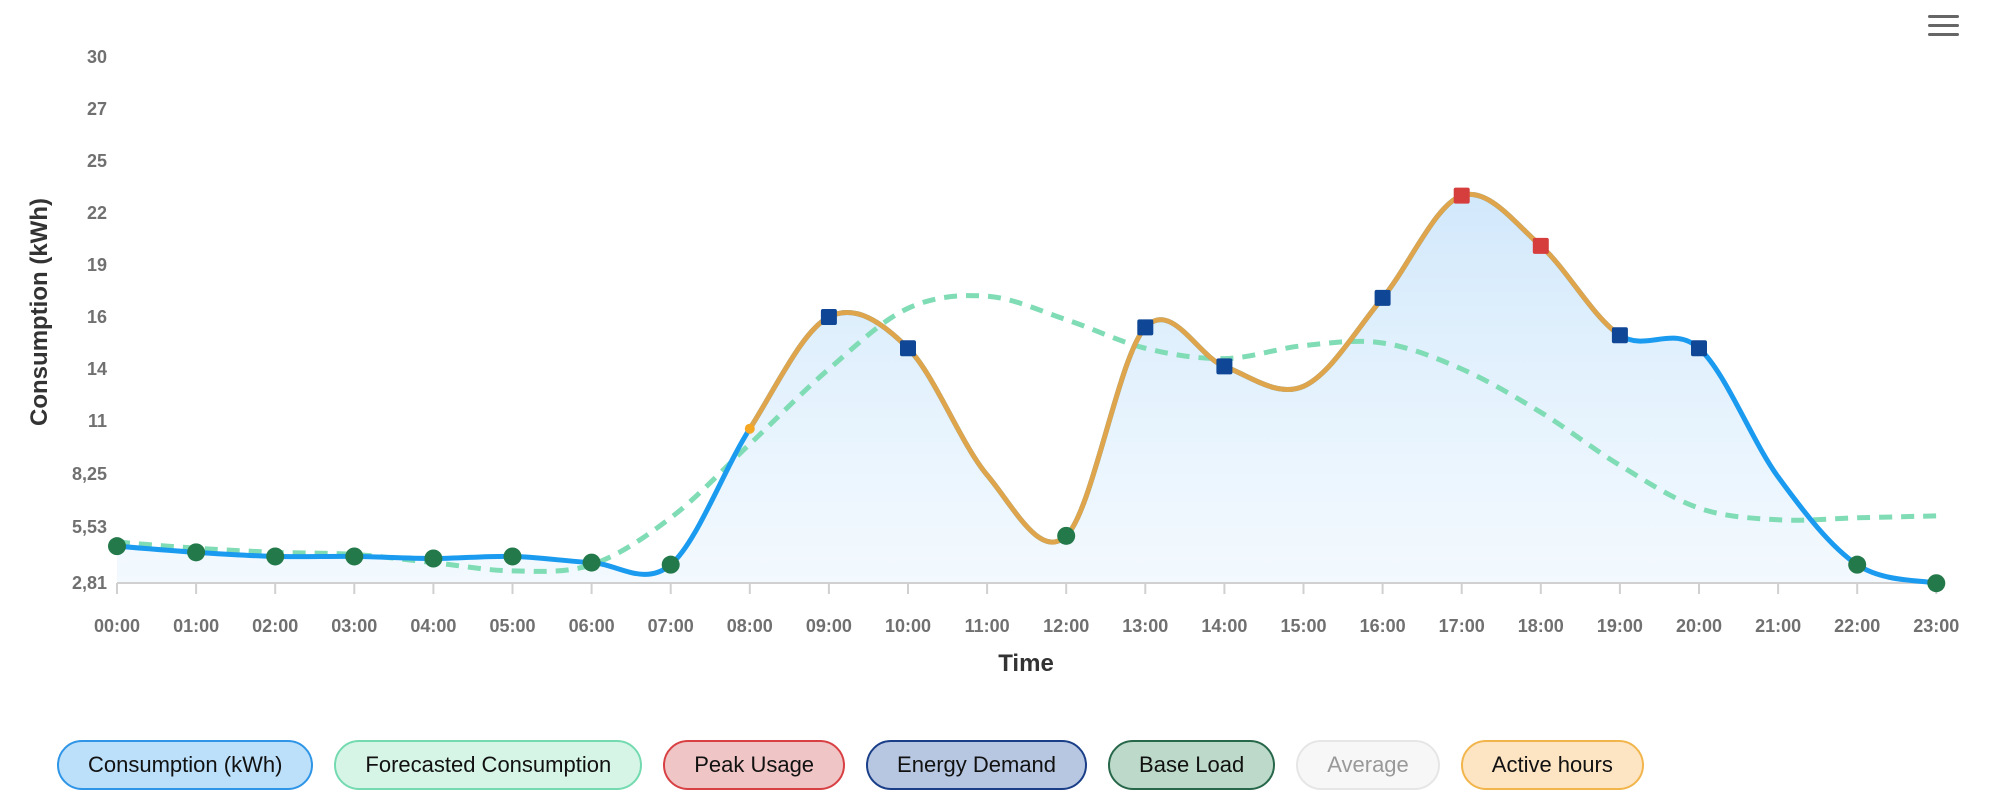  What do you see at coordinates (1462, 626) in the screenshot?
I see `x-tick-label: 17:00` at bounding box center [1462, 626].